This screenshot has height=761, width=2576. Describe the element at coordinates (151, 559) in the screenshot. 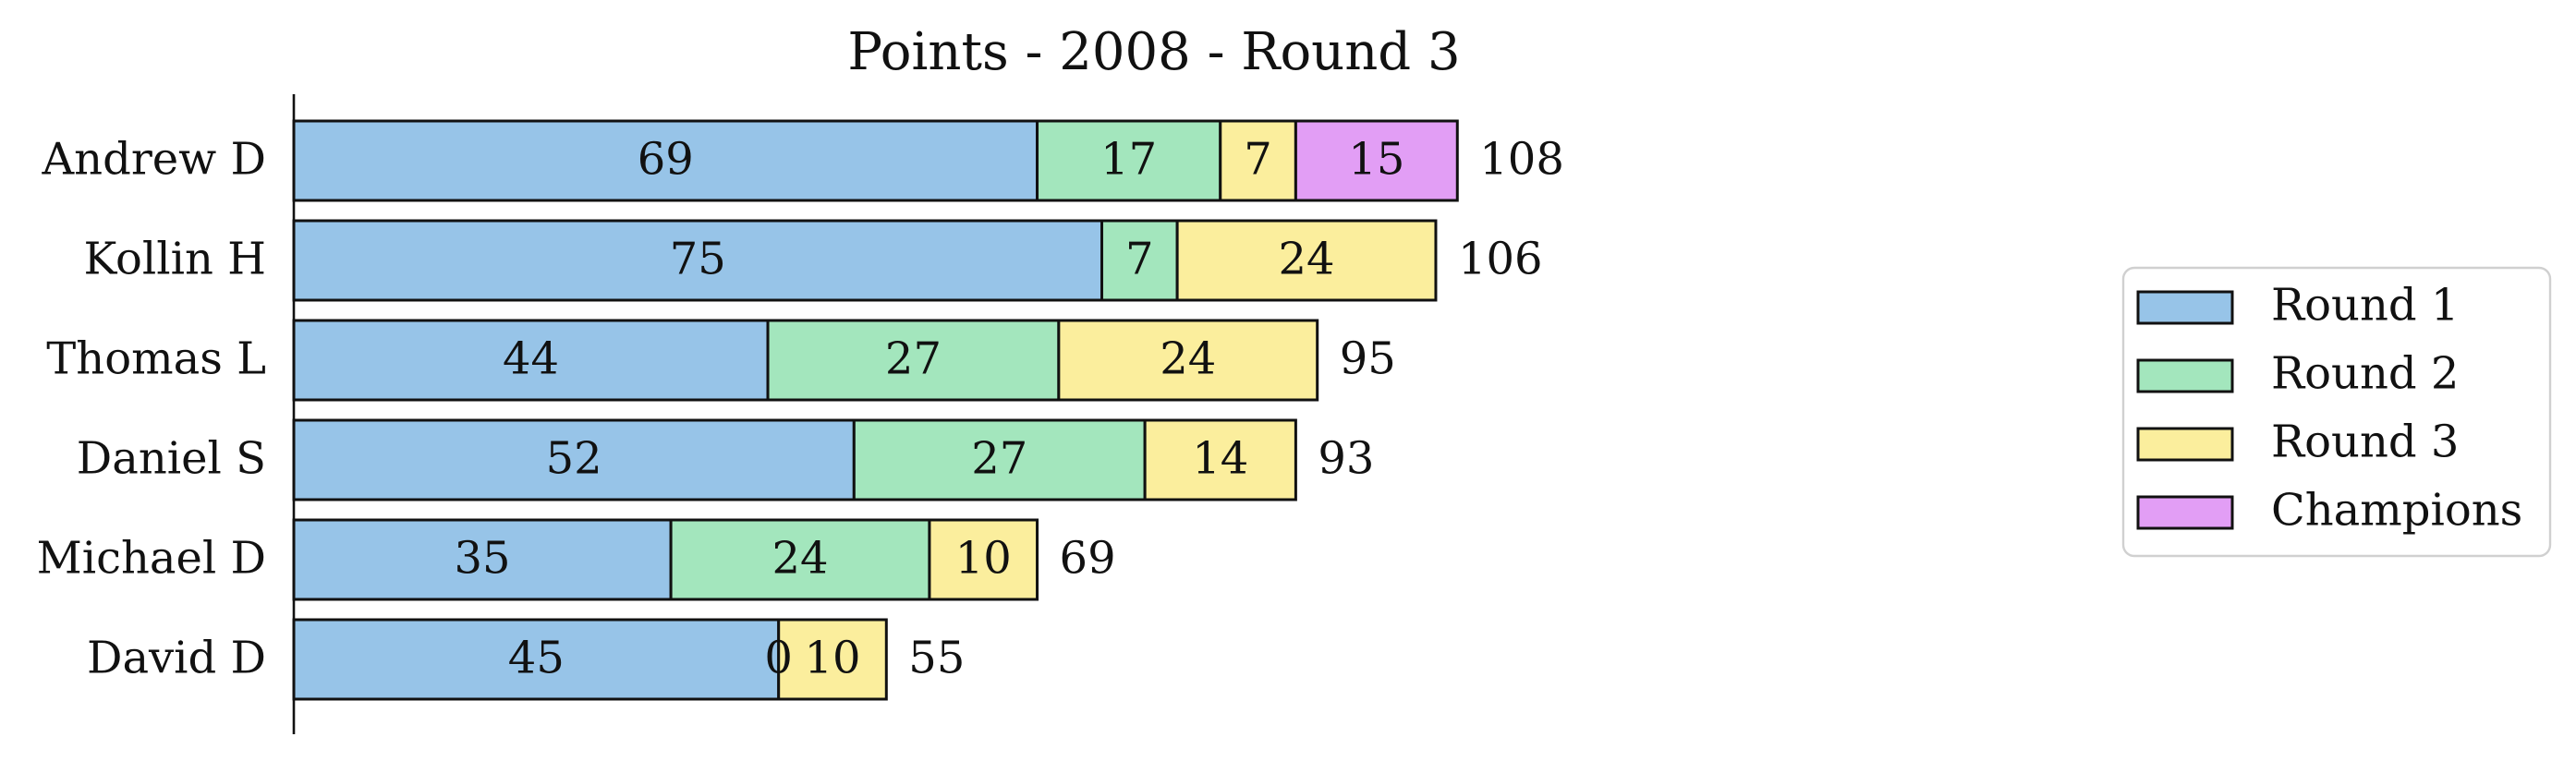

I see `category-label-michael-d: Michael D` at that location.